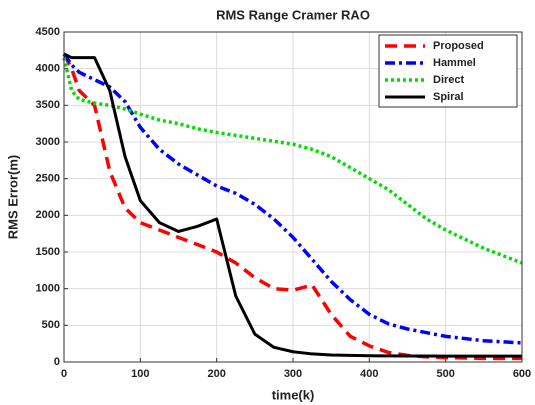  What do you see at coordinates (454, 63) in the screenshot?
I see `legend-label: Hammel` at bounding box center [454, 63].